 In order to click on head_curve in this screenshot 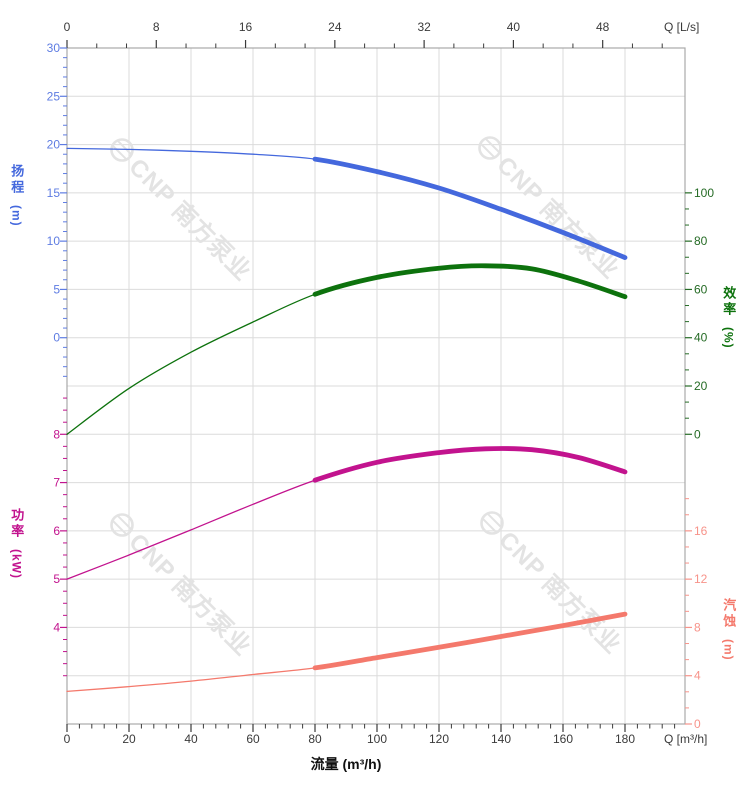, I will do `click(347, 203)`.